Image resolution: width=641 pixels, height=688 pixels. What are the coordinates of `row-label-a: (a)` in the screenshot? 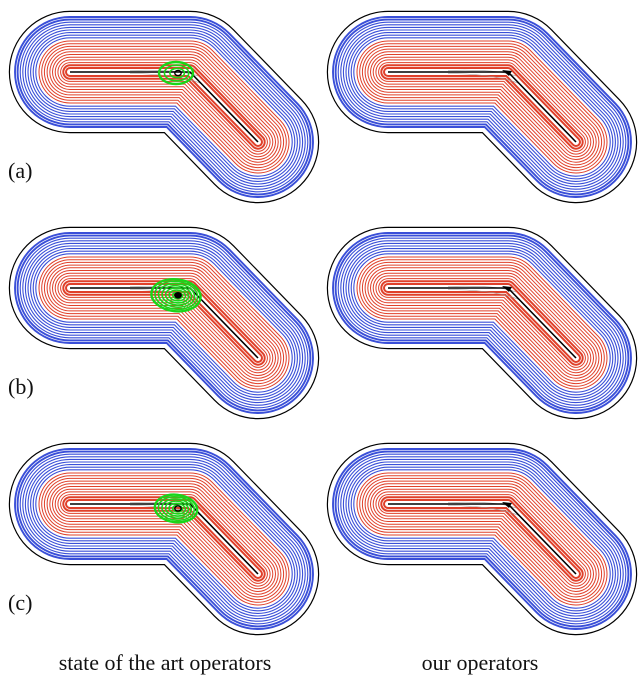 It's located at (20, 170).